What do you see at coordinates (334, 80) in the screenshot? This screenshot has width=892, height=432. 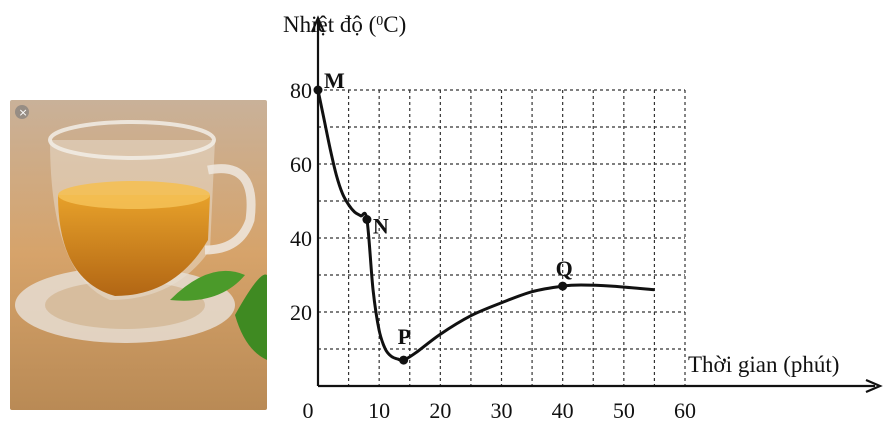 I see `point-label-m: M` at bounding box center [334, 80].